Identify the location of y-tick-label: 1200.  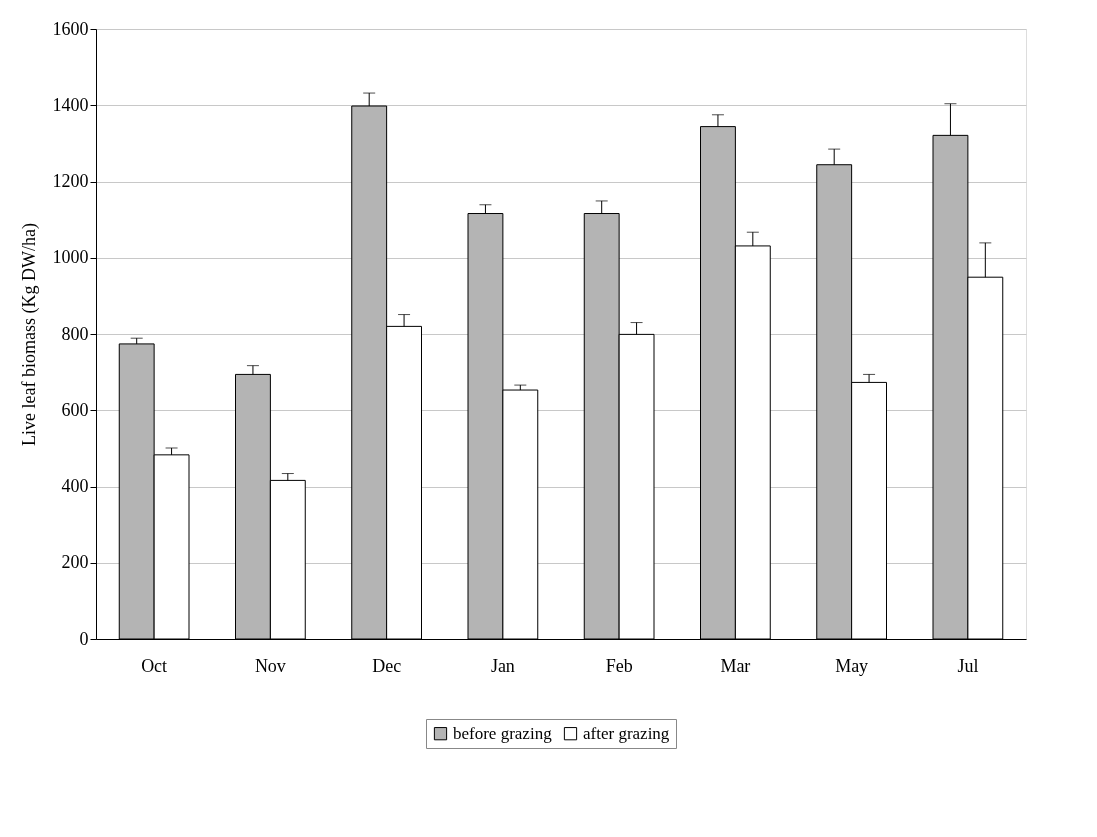
(70, 181).